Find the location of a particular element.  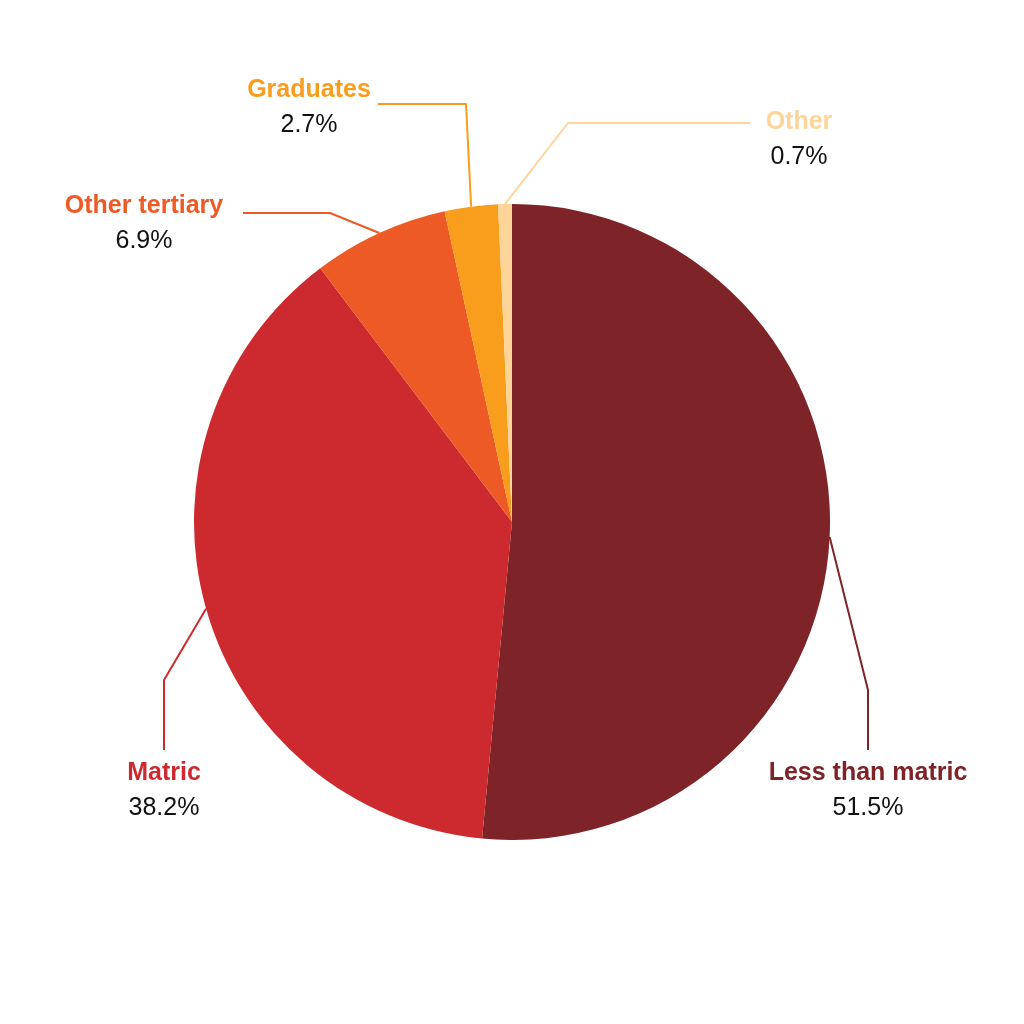

data-label: 6.9% is located at coordinates (144, 238).